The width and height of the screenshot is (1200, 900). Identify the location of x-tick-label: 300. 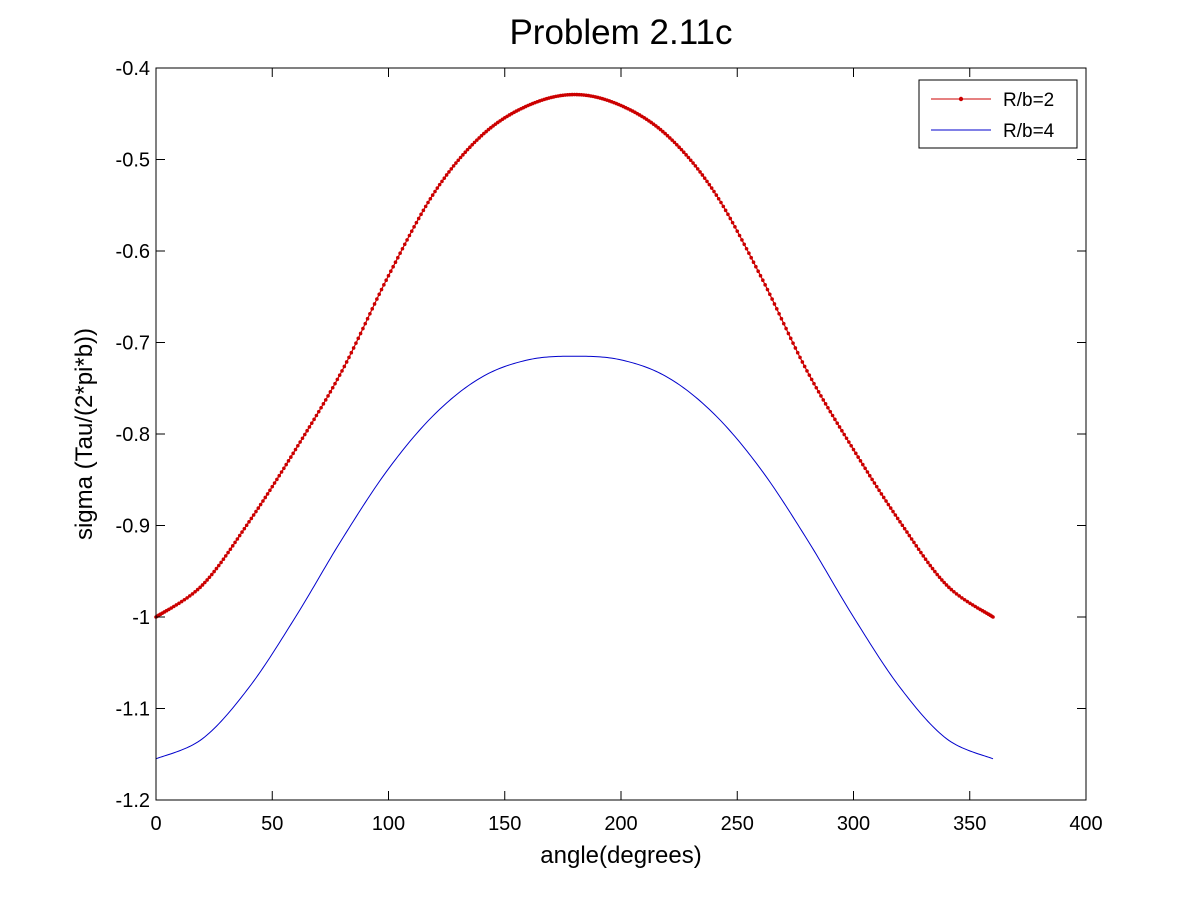
(853, 824).